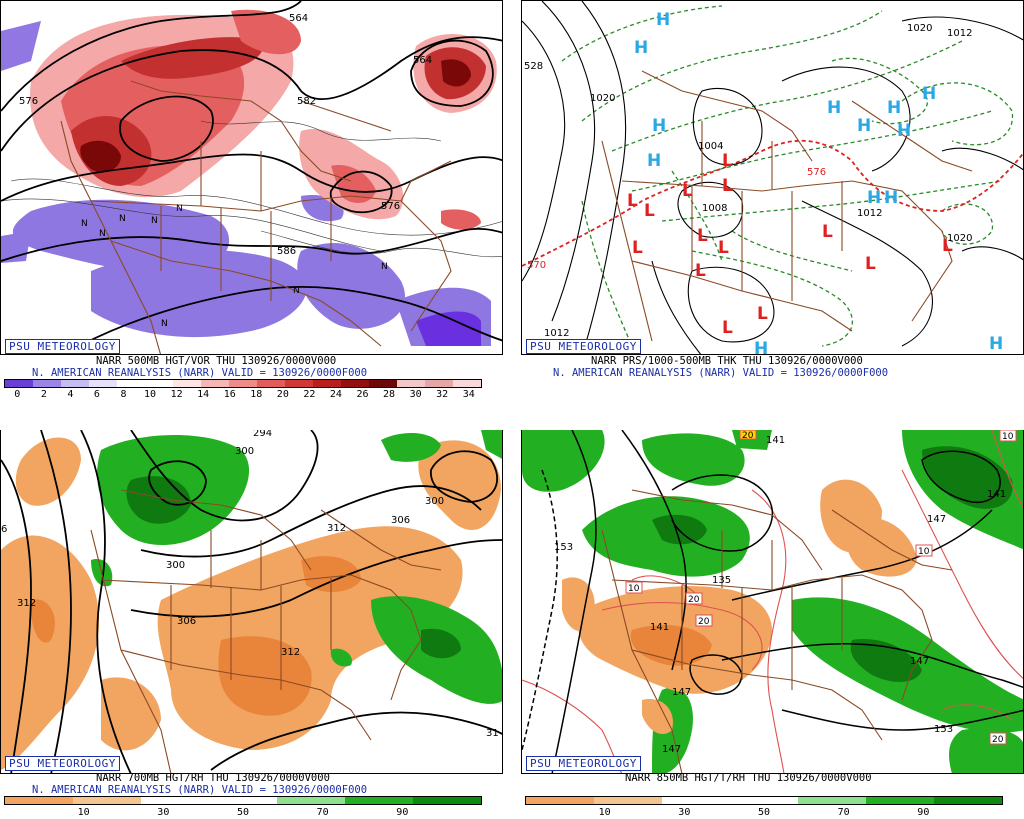 The width and height of the screenshot is (1024, 819). What do you see at coordinates (422, 60) in the screenshot?
I see `contour-label: 564` at bounding box center [422, 60].